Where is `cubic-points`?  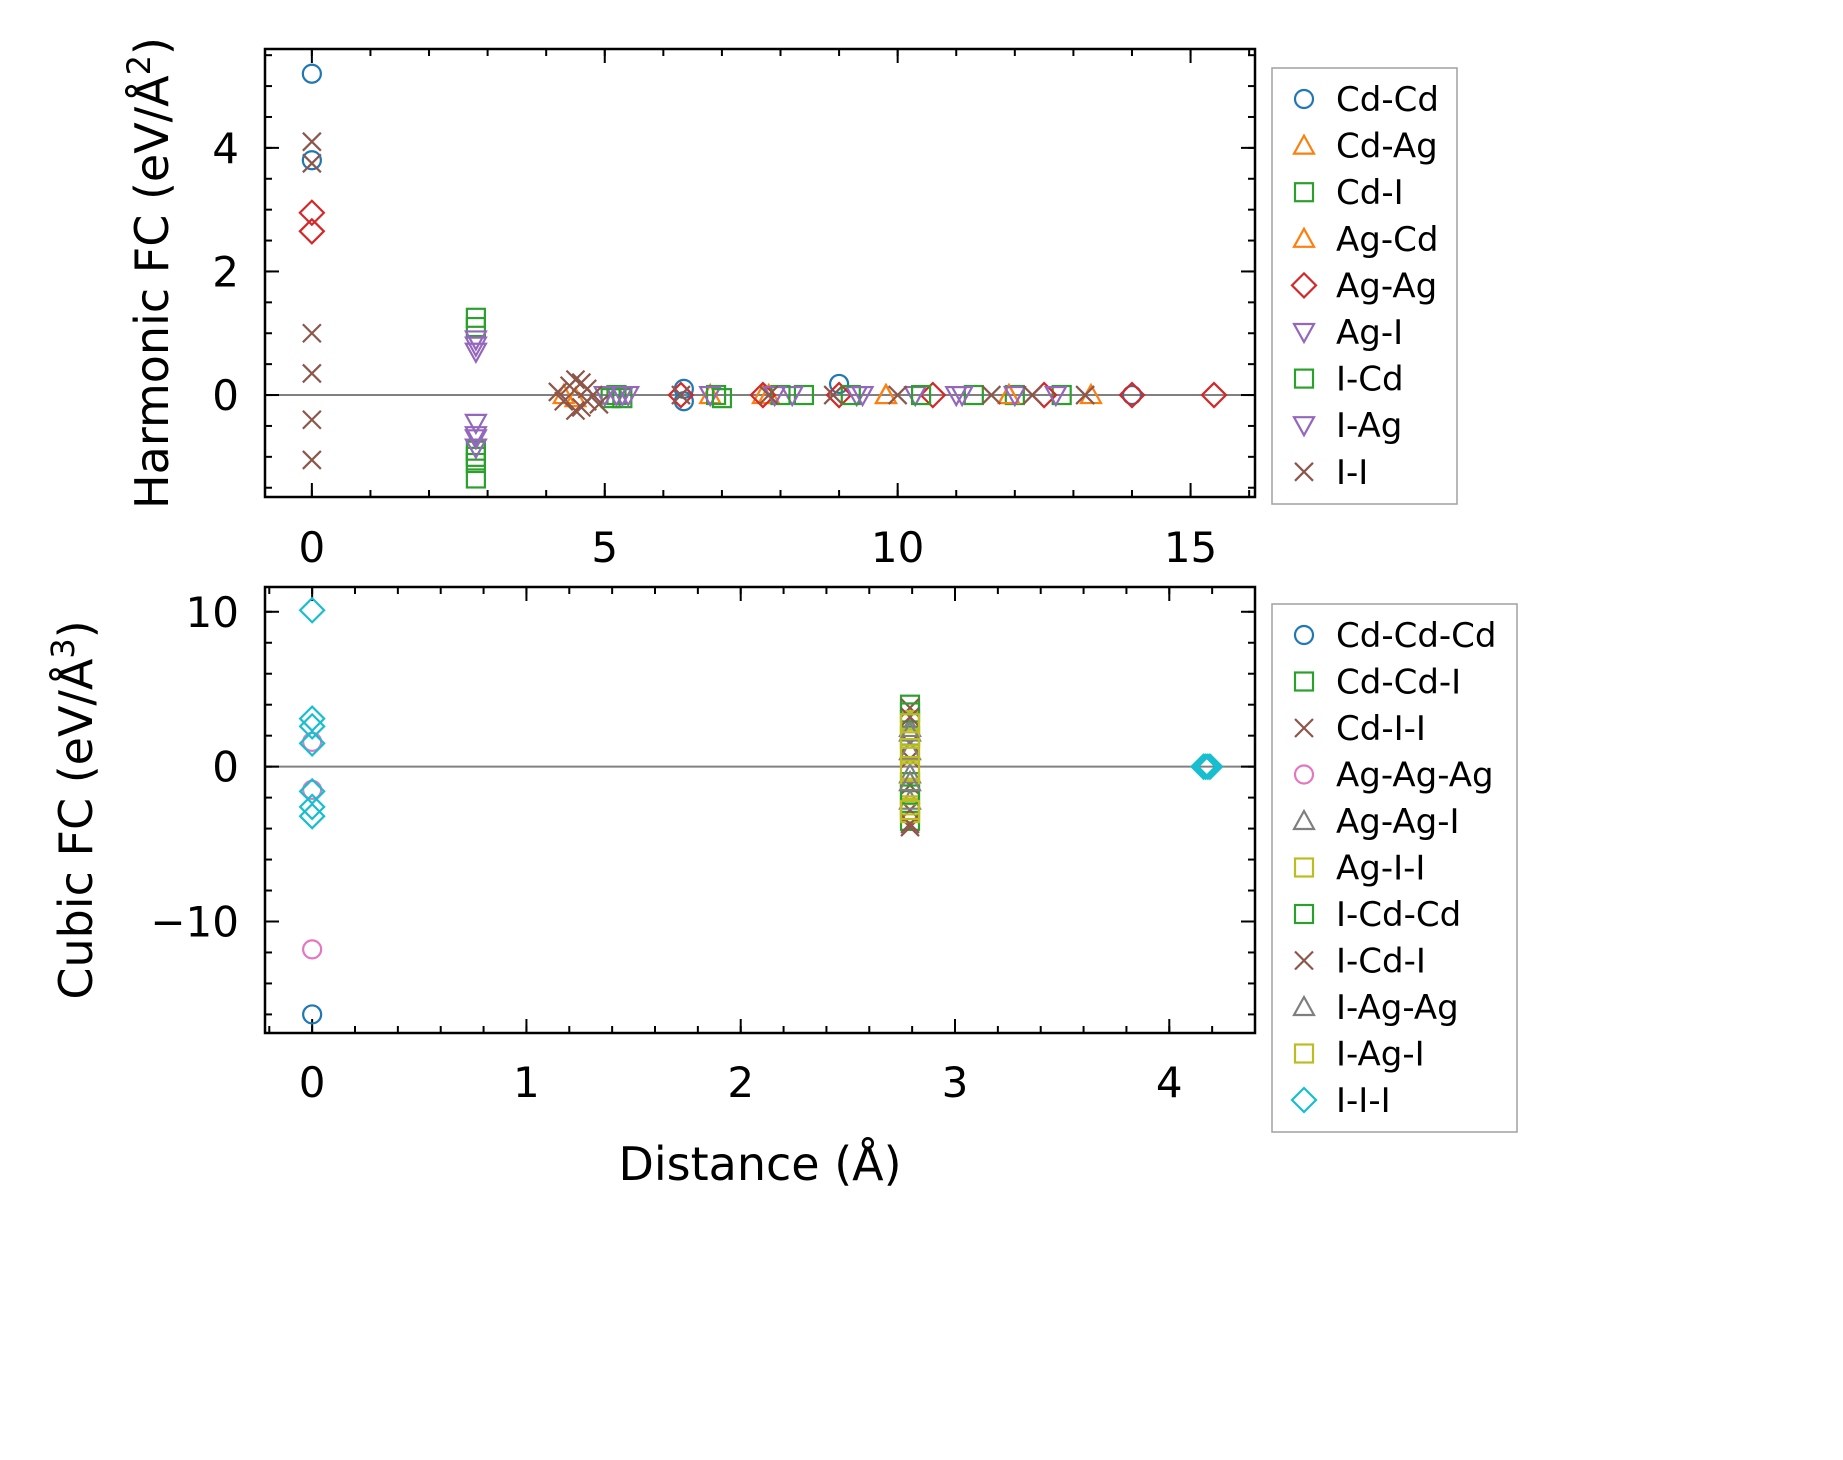
cubic-points is located at coordinates (761, 810).